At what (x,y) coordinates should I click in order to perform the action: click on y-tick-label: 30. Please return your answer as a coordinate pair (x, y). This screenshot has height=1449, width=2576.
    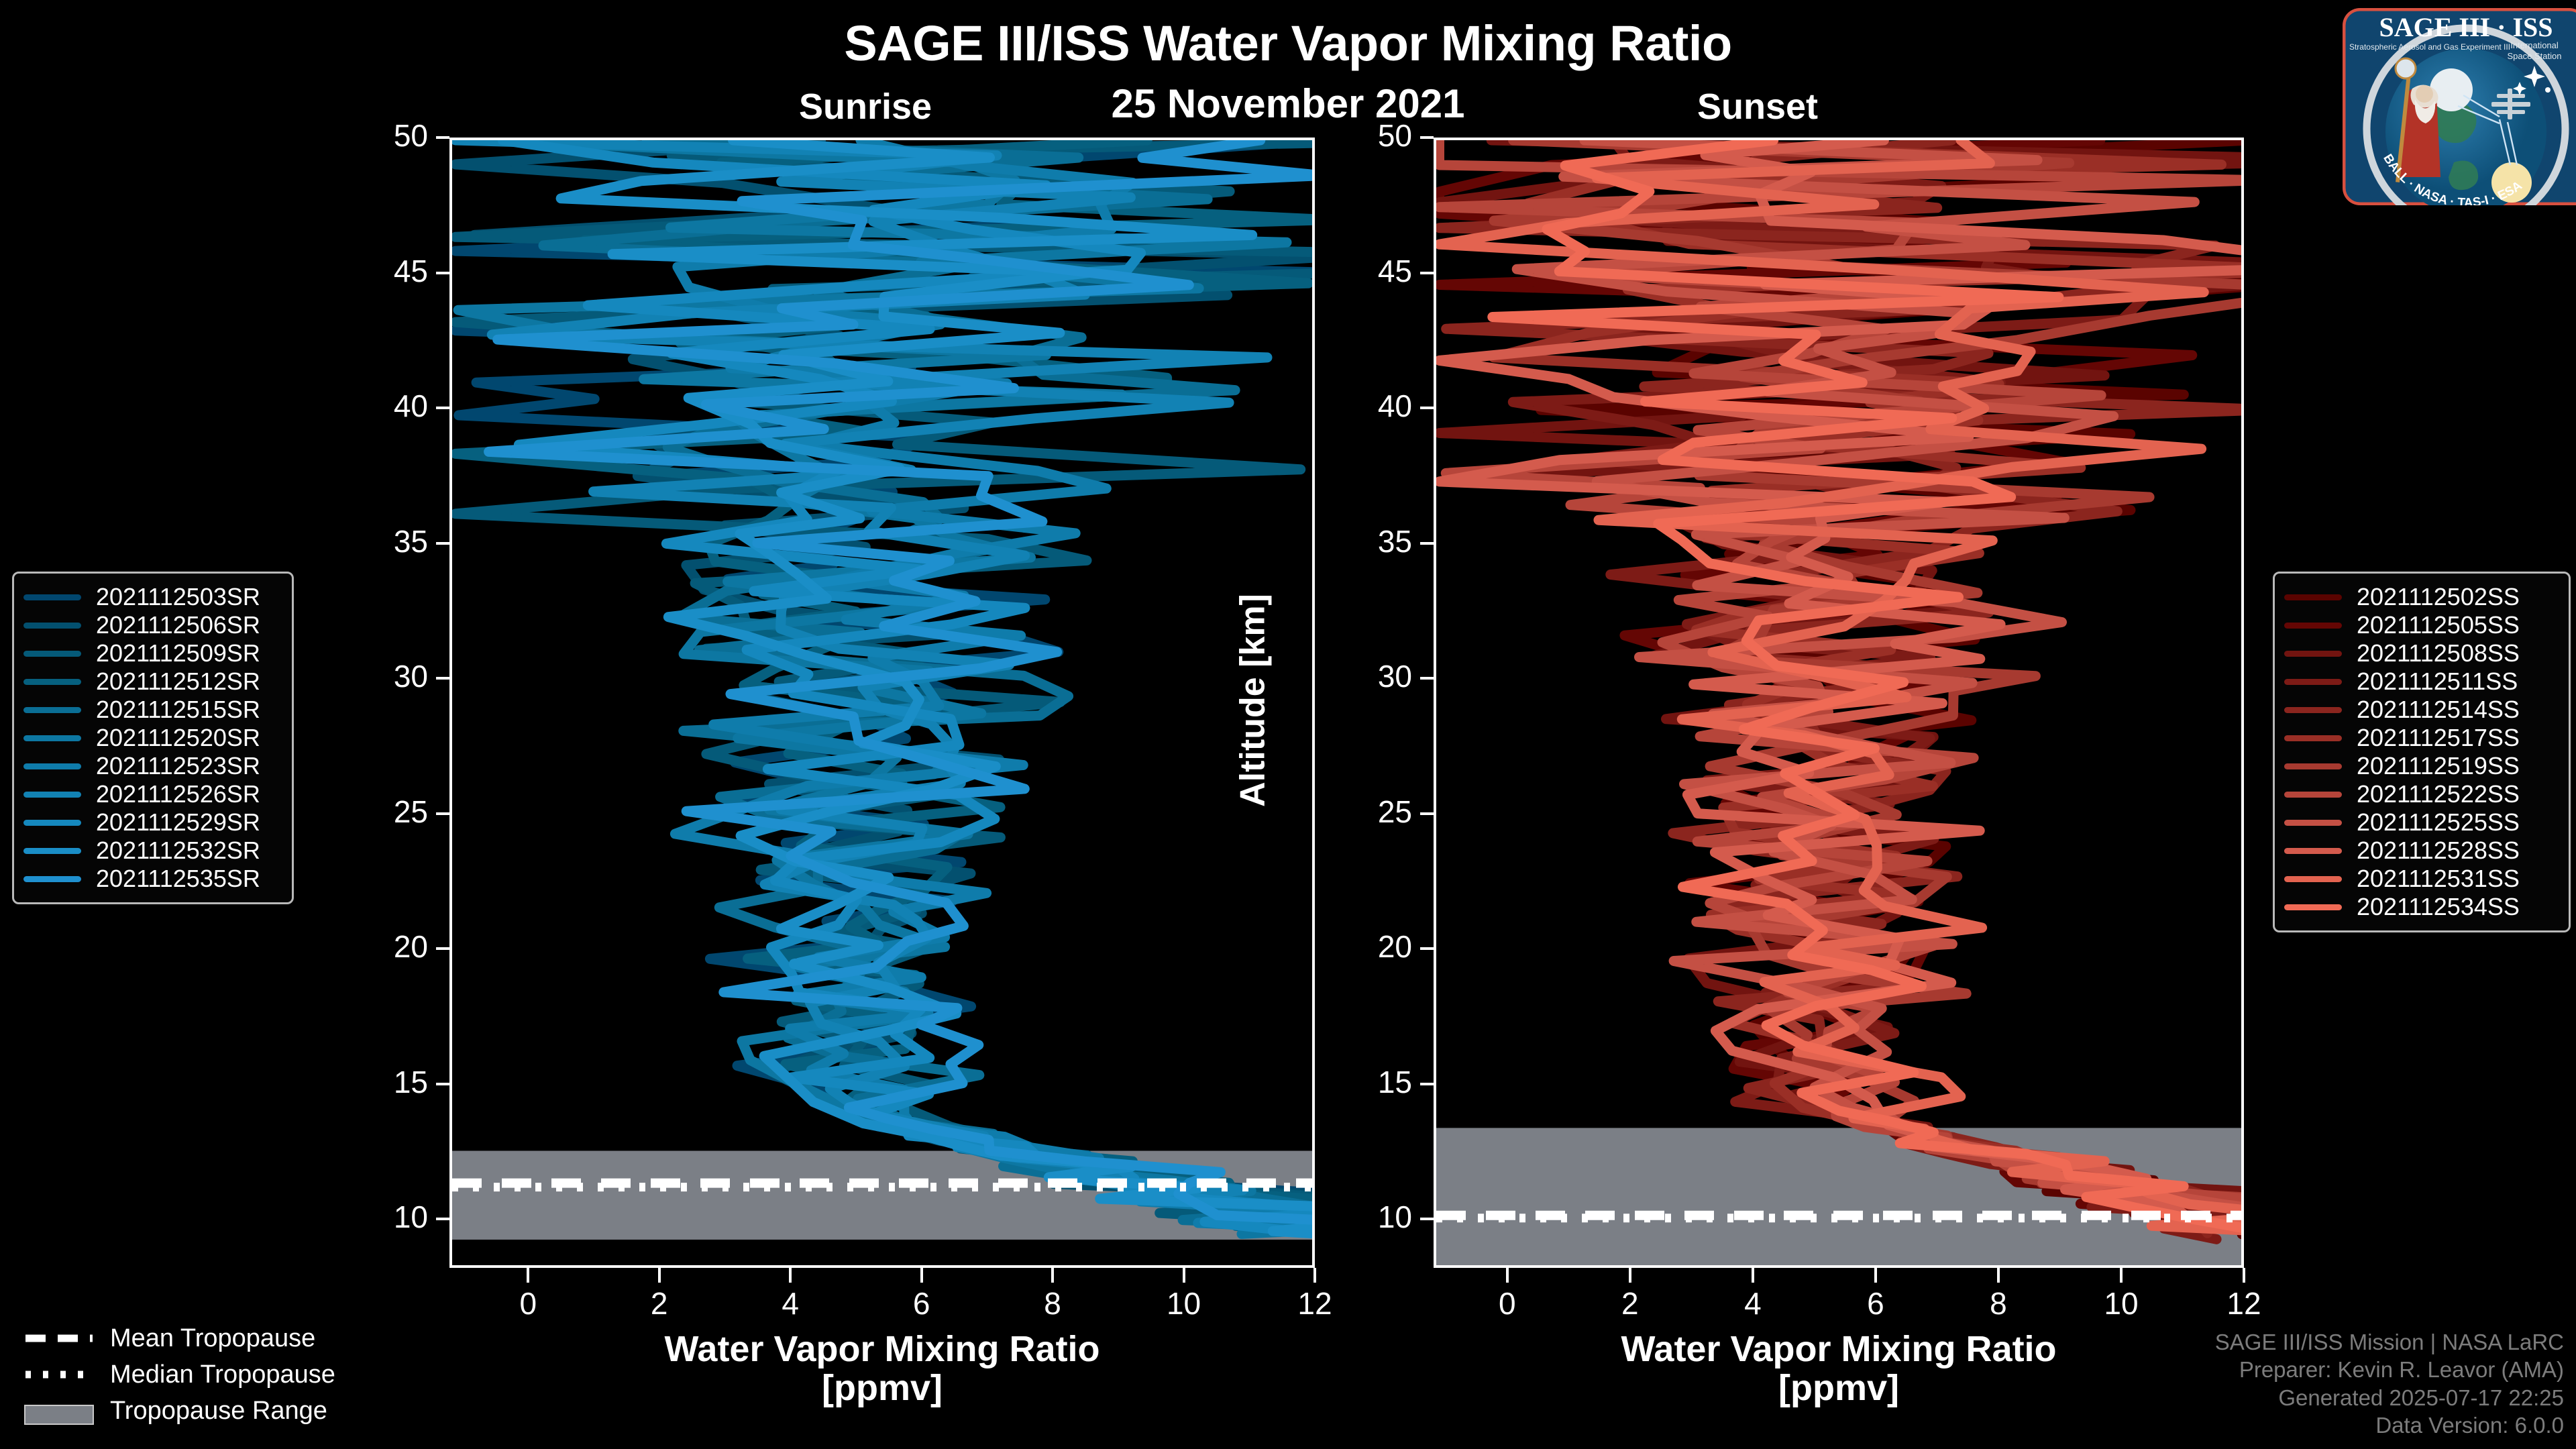
    Looking at the image, I should click on (410, 676).